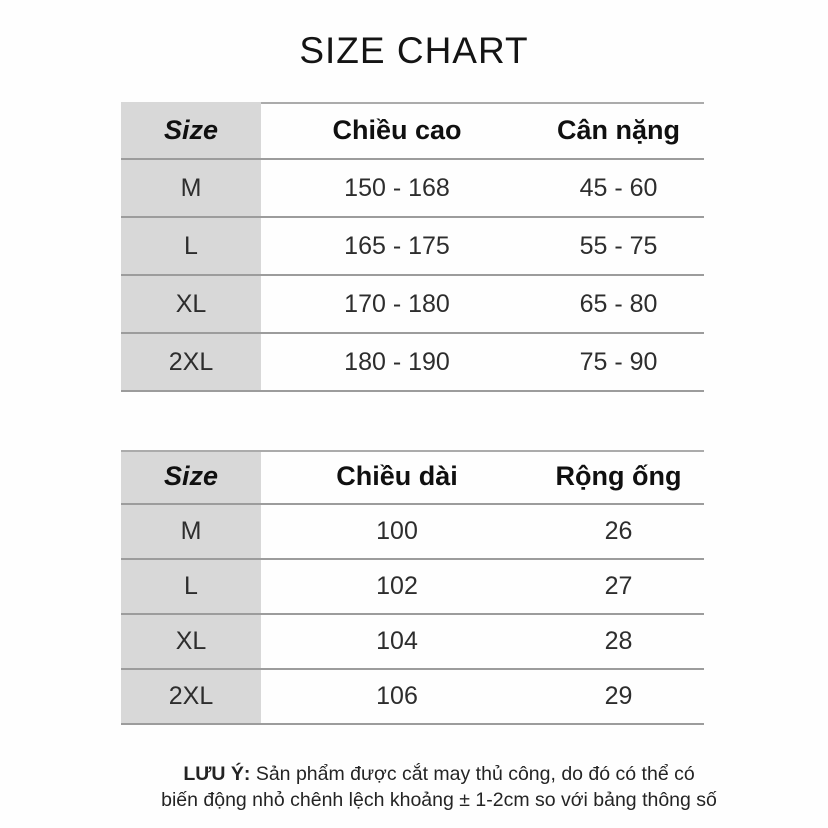  What do you see at coordinates (618, 303) in the screenshot?
I see `weight-cell: 65 - 80` at bounding box center [618, 303].